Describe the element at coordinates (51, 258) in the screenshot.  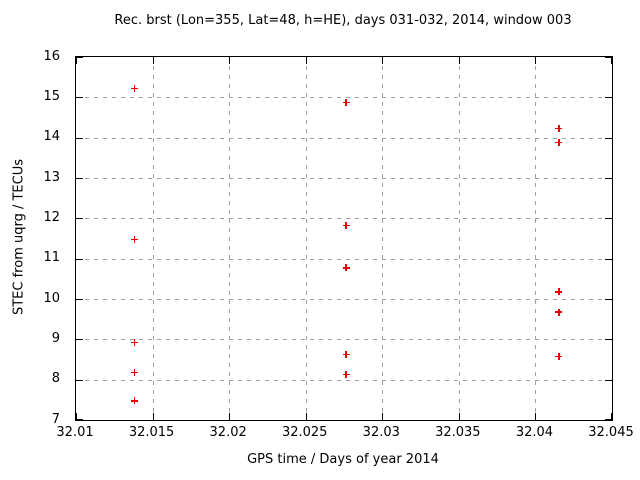
I see `y-tick-label: 11` at that location.